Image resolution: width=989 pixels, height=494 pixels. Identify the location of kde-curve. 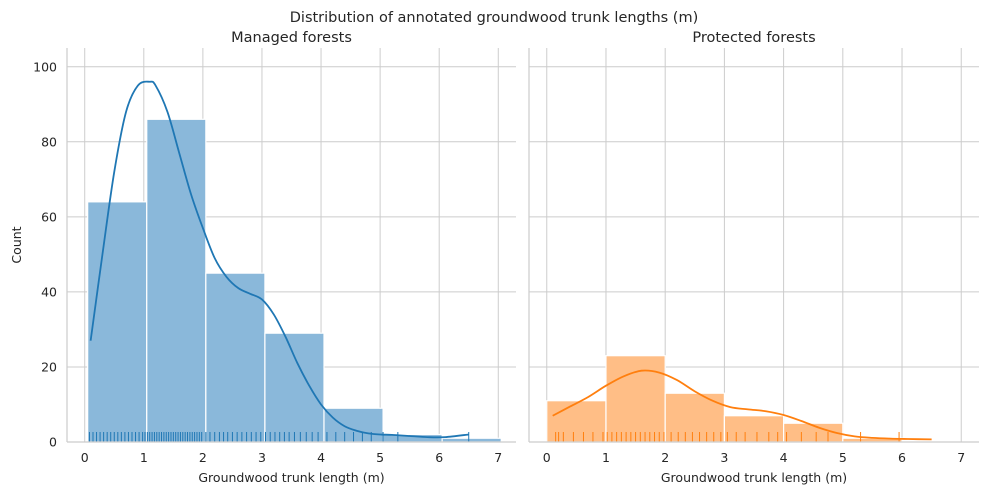
(742, 405).